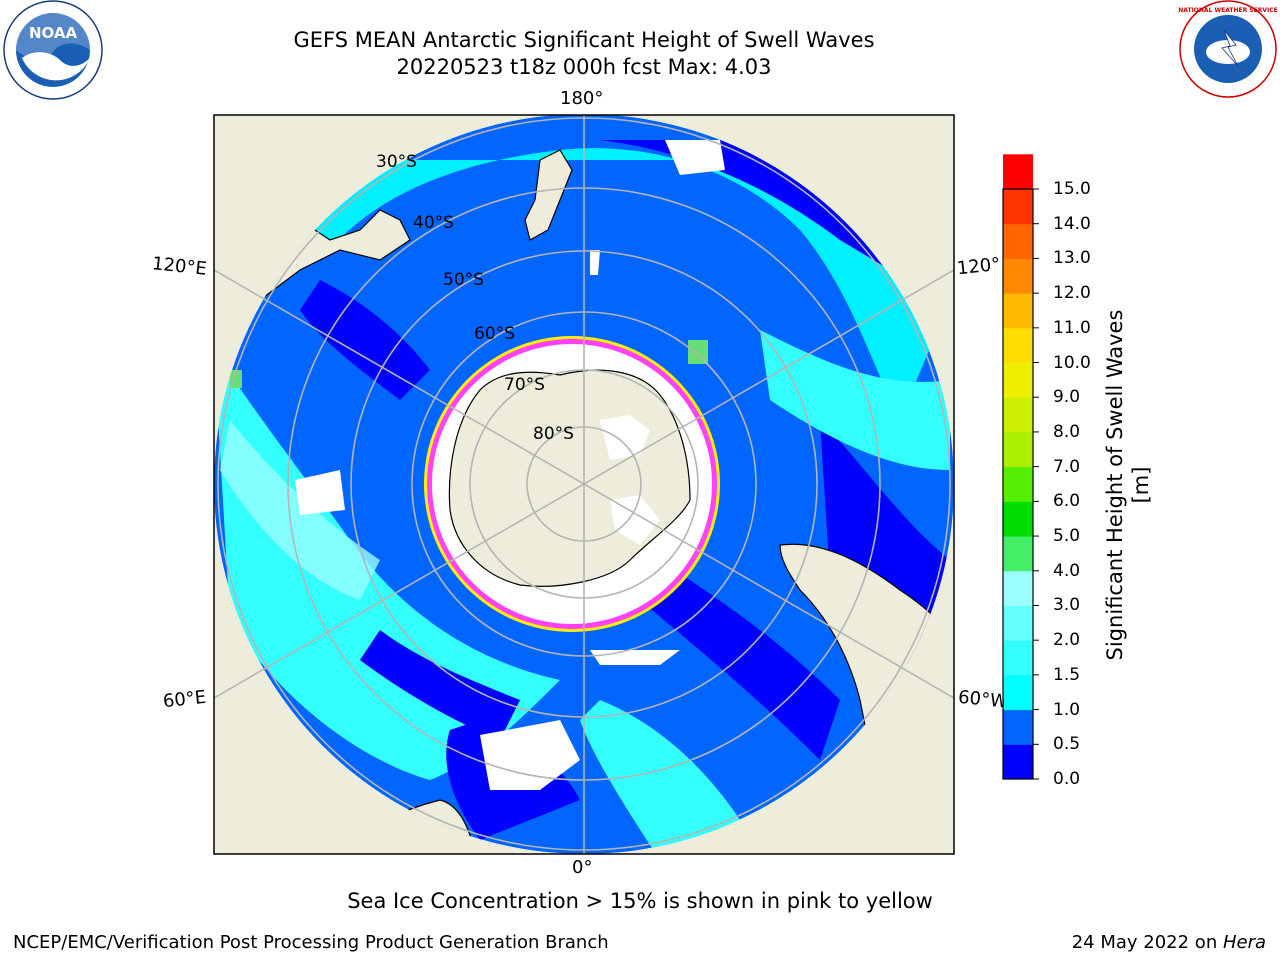 The image size is (1280, 960). What do you see at coordinates (1072, 223) in the screenshot?
I see `colorbar-tick-label: 14.0` at bounding box center [1072, 223].